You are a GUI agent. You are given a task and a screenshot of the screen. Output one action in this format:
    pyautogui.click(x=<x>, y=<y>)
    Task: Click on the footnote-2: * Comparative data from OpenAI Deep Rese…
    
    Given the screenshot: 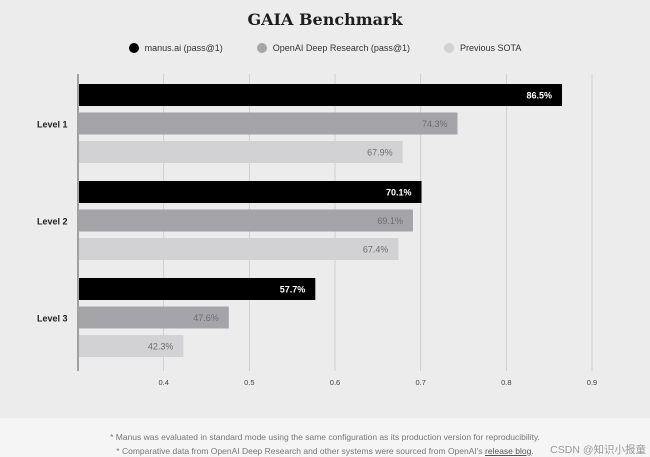 What is the action you would take?
    pyautogui.click(x=325, y=451)
    